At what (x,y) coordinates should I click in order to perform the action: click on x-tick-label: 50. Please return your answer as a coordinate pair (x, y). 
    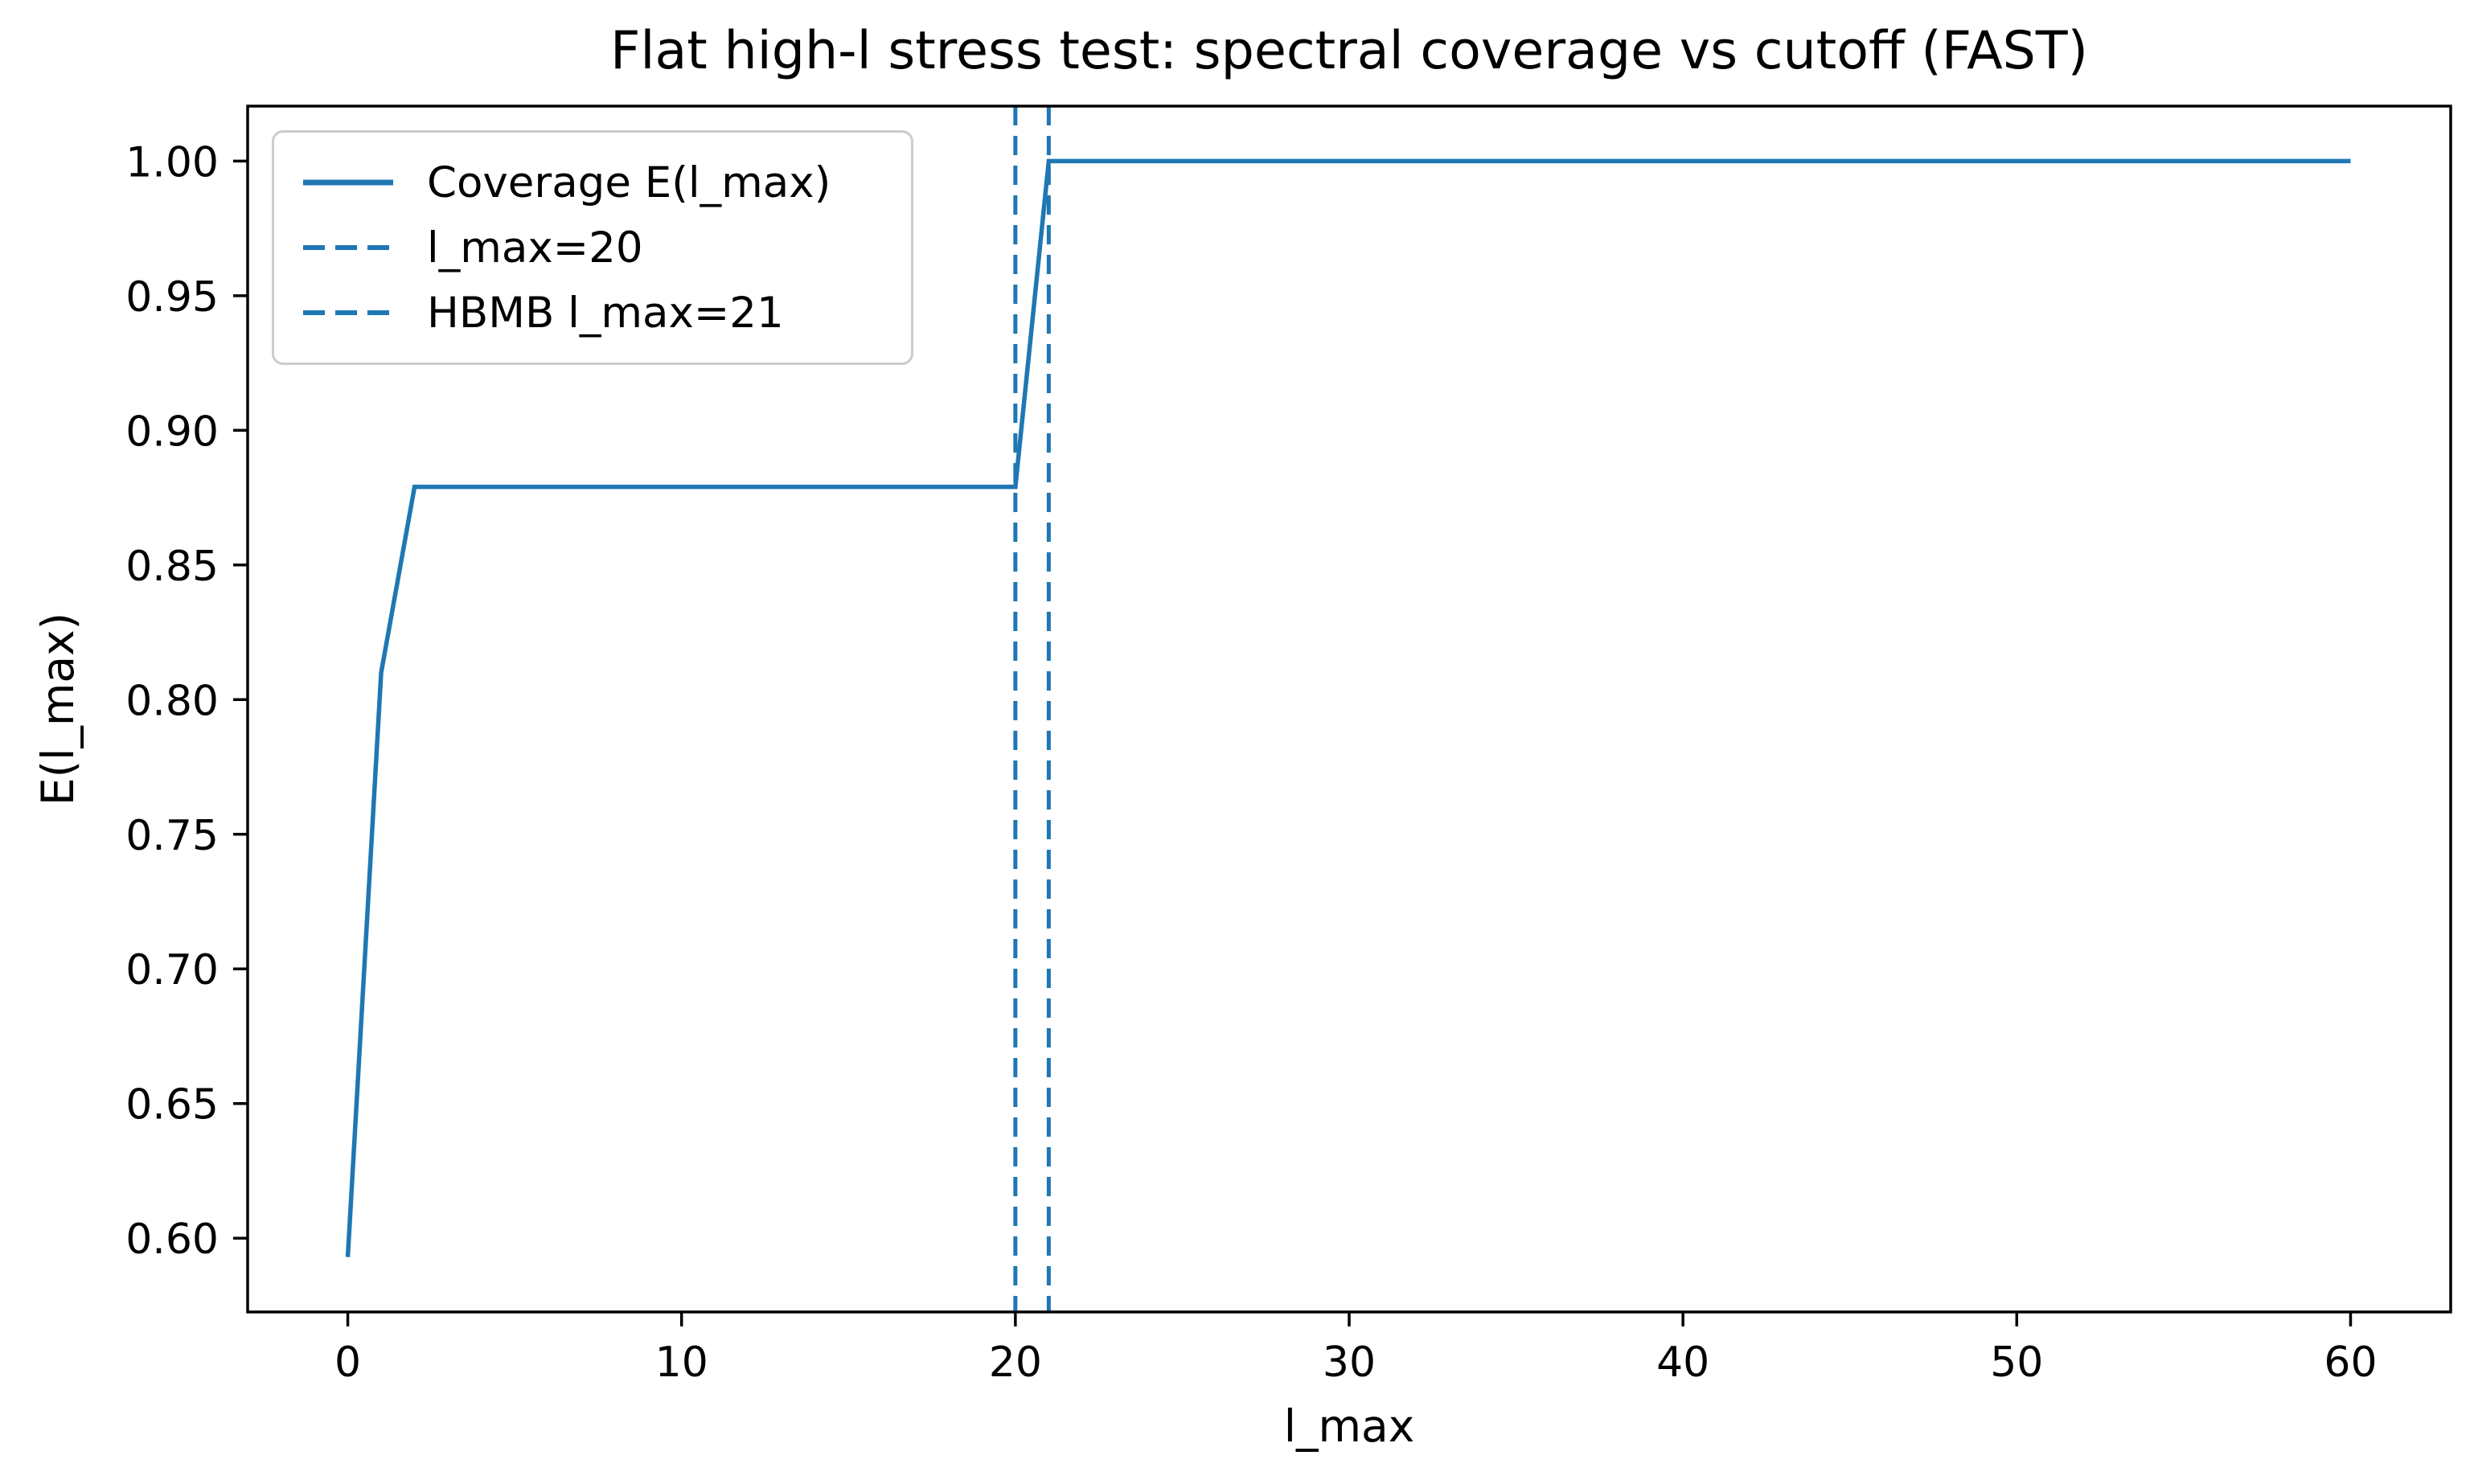
    Looking at the image, I should click on (2016, 1363).